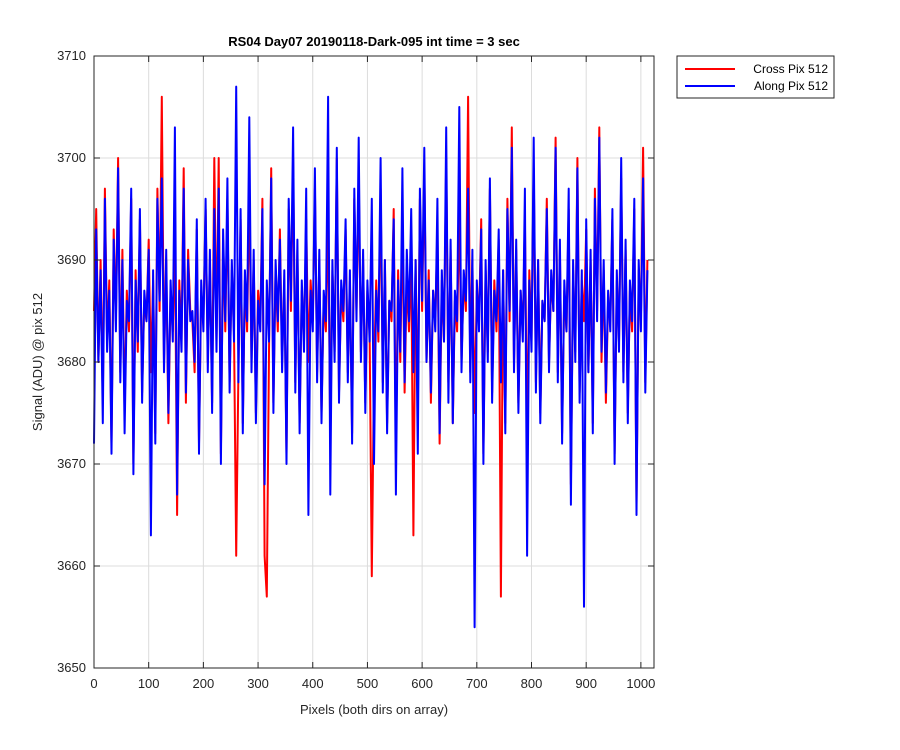  I want to click on y-tick-label: 3700, so click(71, 157).